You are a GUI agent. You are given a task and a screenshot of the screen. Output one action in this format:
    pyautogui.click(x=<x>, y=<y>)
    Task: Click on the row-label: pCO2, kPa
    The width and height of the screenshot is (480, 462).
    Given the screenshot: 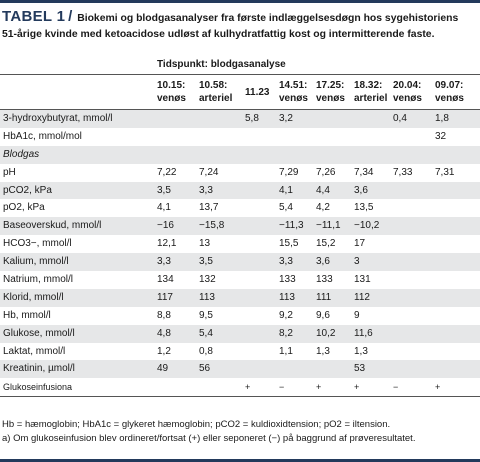 What is the action you would take?
    pyautogui.click(x=77, y=190)
    